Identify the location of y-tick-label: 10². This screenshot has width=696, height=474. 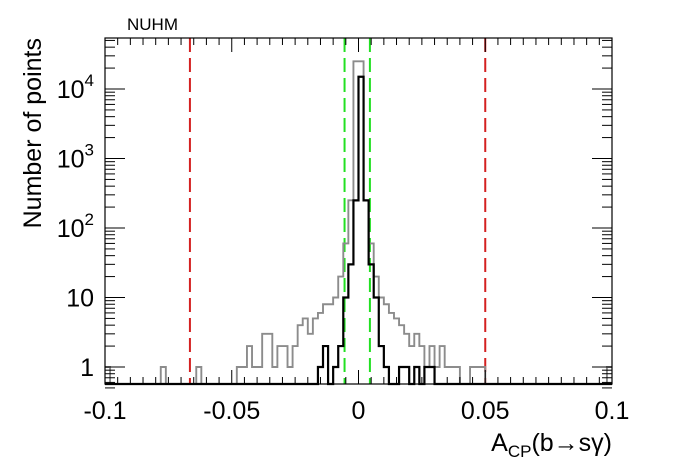
(75, 226).